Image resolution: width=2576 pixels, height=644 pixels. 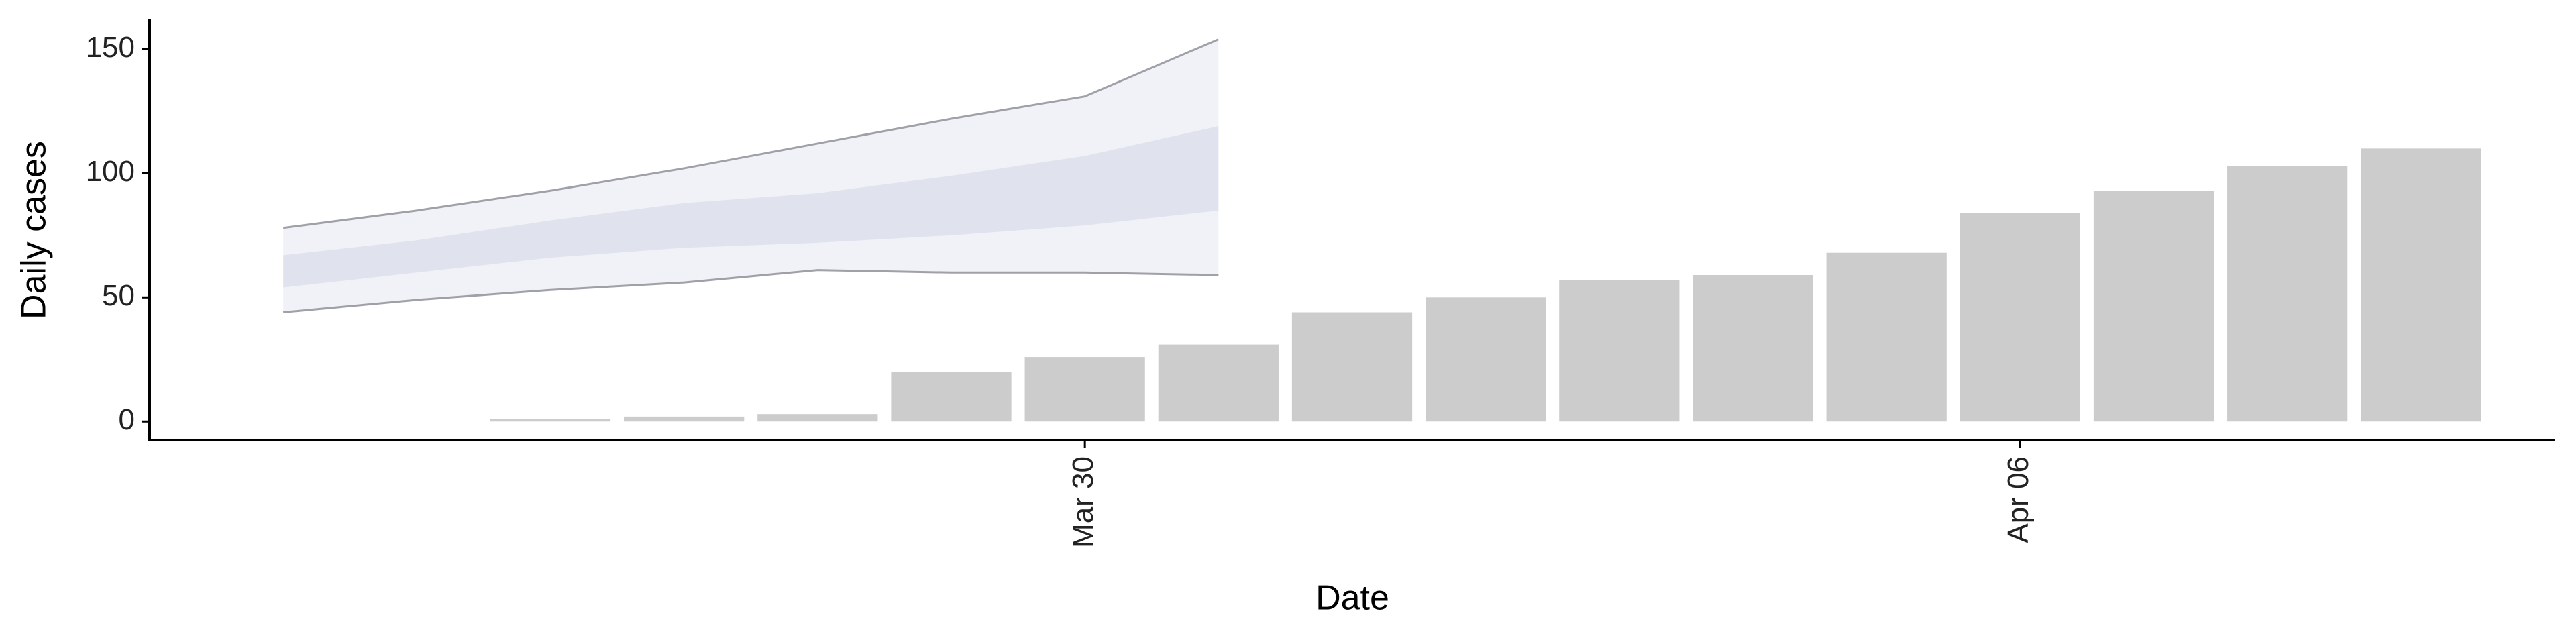 I want to click on ribbon, so click(x=751, y=207).